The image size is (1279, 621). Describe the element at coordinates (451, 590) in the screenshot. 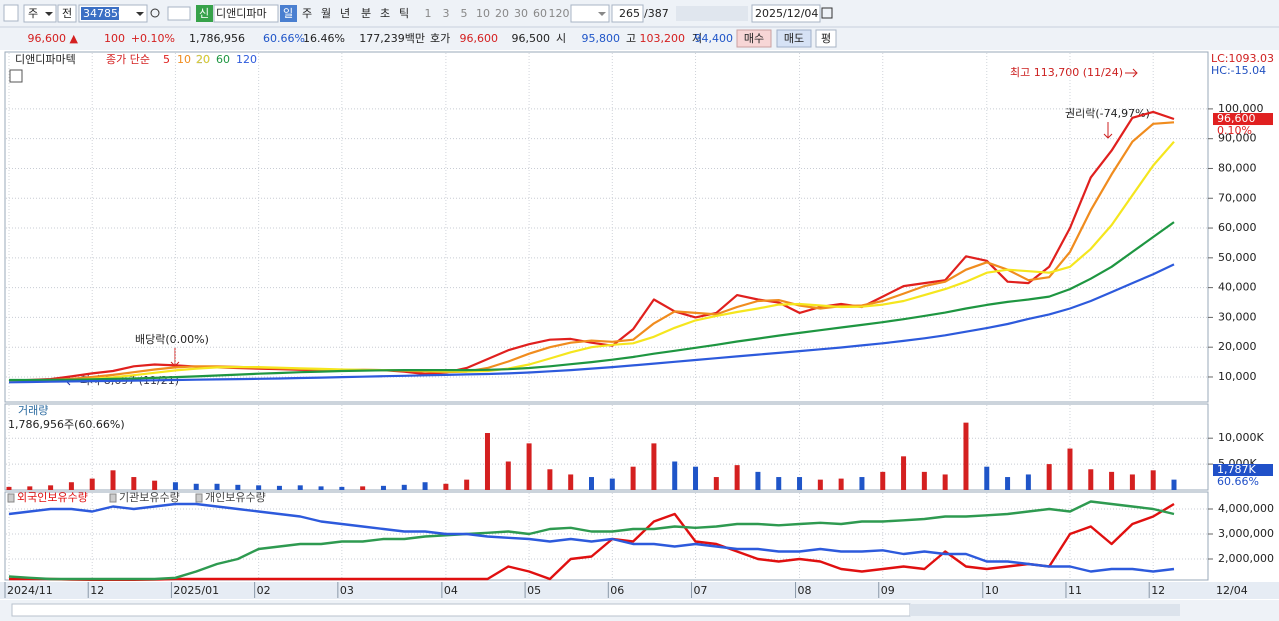

I see `x-tick-label: 04` at that location.